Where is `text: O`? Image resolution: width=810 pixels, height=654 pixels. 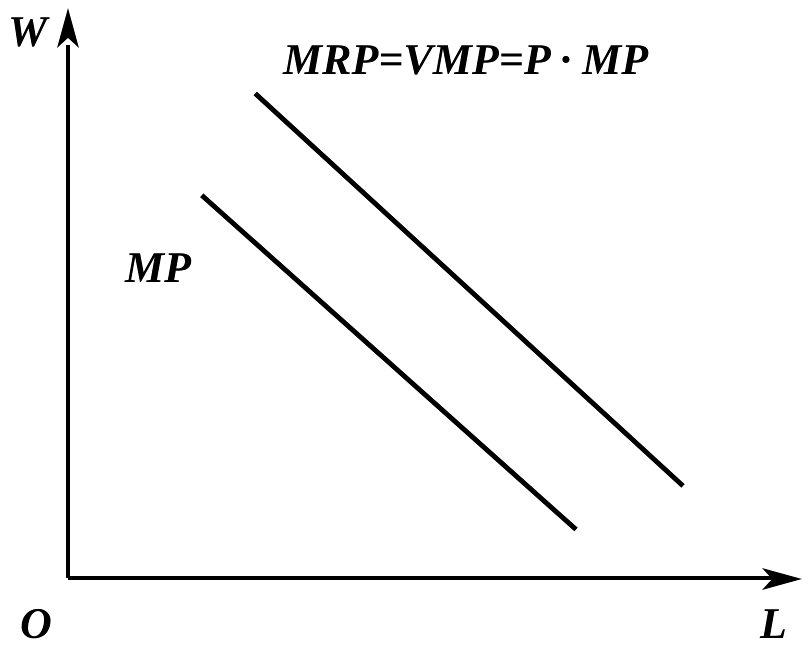
text: O is located at coordinates (36, 623).